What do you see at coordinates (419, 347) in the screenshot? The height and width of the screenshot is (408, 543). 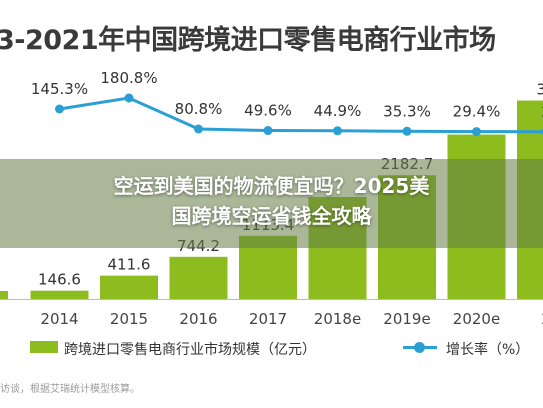 I see `legend-line-marker` at bounding box center [419, 347].